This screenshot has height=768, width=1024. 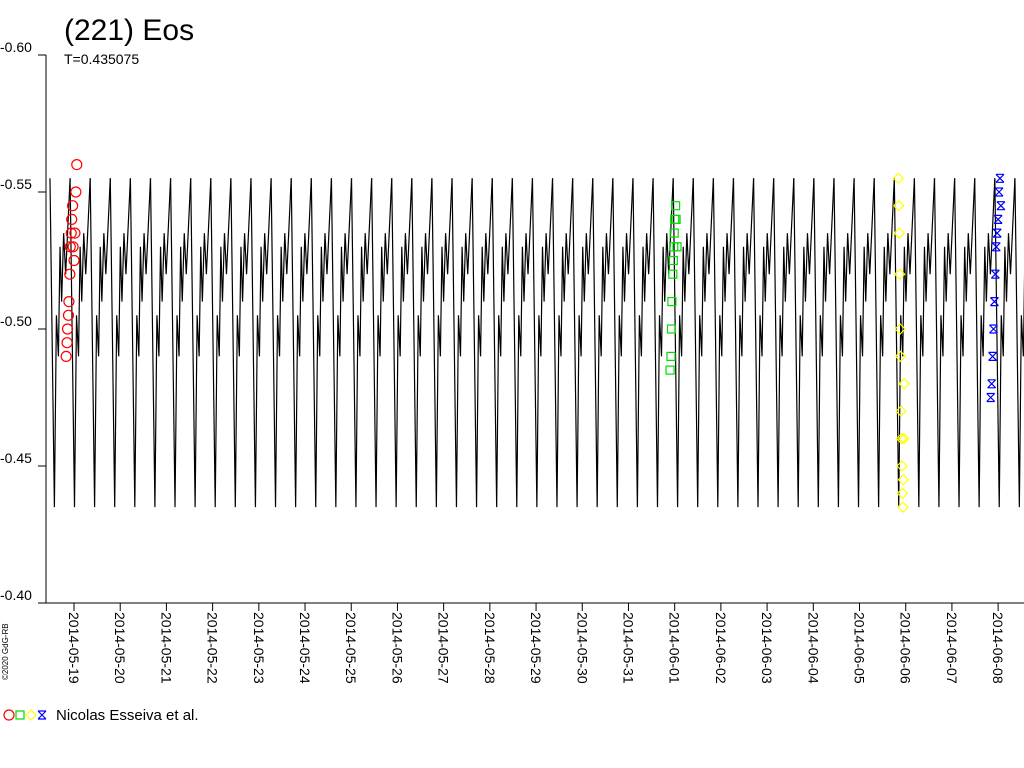 What do you see at coordinates (675, 648) in the screenshot?
I see `x-tick-label: 2014-06-01` at bounding box center [675, 648].